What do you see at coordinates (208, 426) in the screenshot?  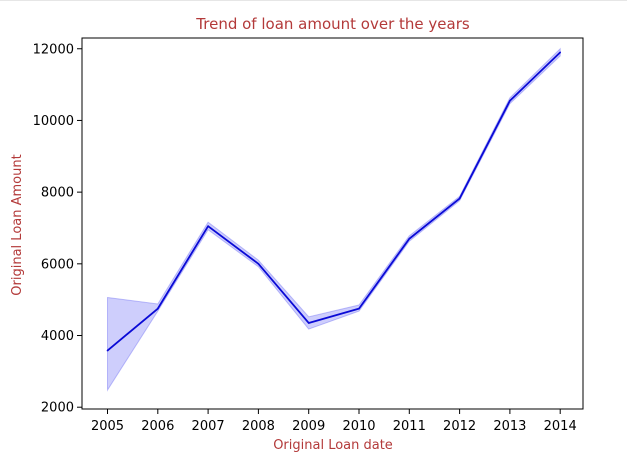 I see `x-tick-label: 2007` at bounding box center [208, 426].